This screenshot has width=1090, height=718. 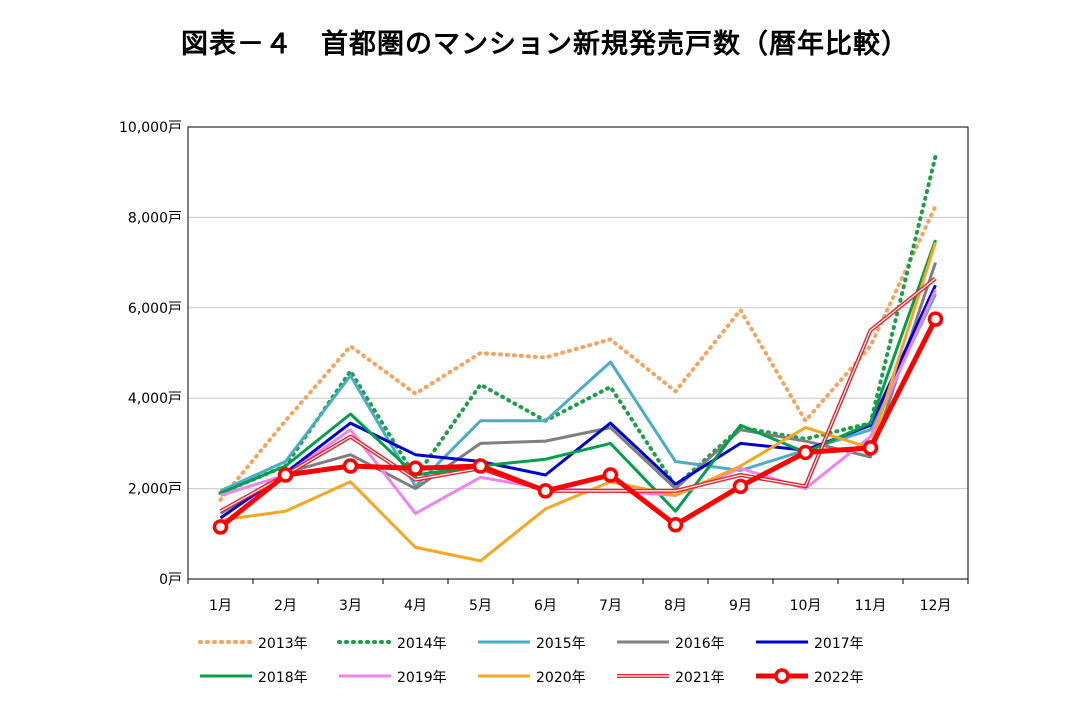 What do you see at coordinates (839, 644) in the screenshot?
I see `legend-label: 2017年` at bounding box center [839, 644].